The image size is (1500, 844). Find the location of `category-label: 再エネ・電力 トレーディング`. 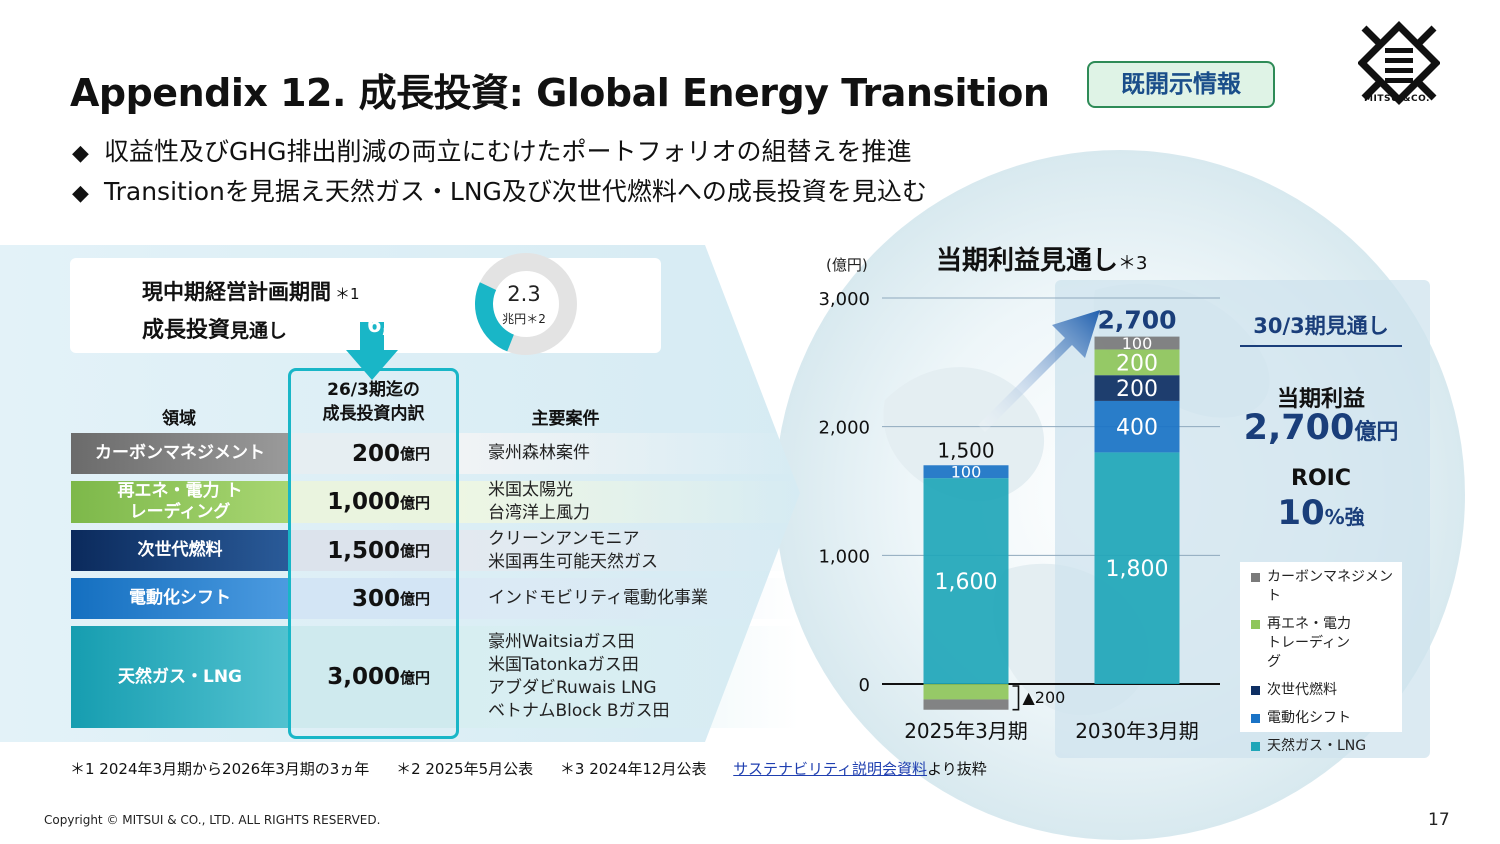

category-label: 再エネ・電力 トレーディング is located at coordinates (180, 501).